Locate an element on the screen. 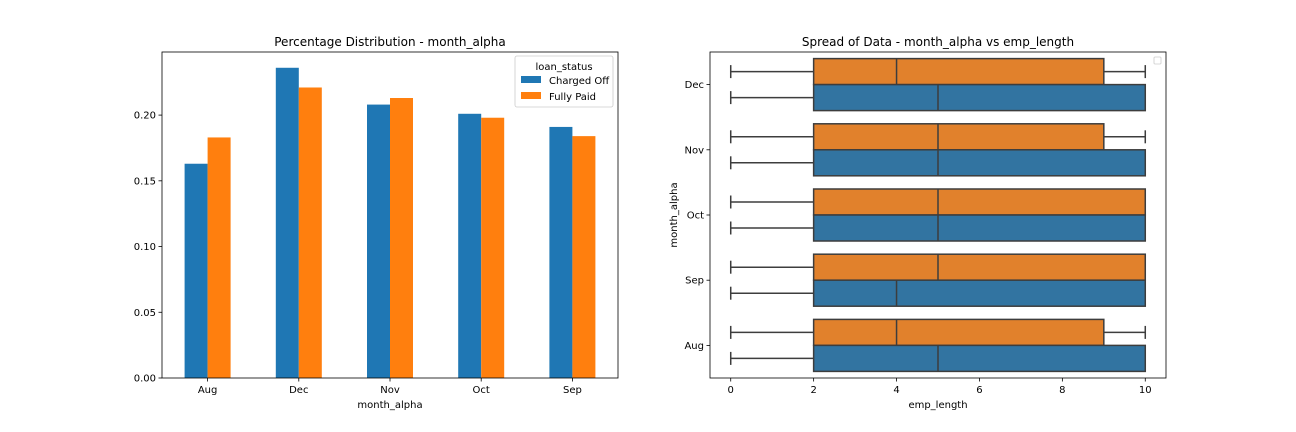 The width and height of the screenshot is (1296, 432). x-tick-label: Nov is located at coordinates (390, 390).